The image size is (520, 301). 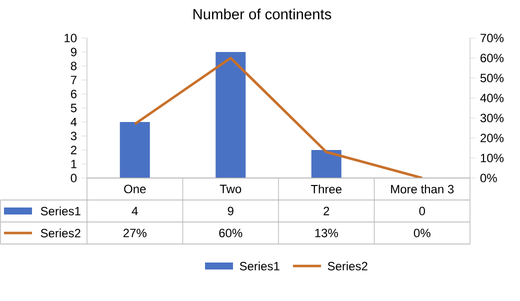 What do you see at coordinates (73, 66) in the screenshot?
I see `y-tick-label: 8` at bounding box center [73, 66].